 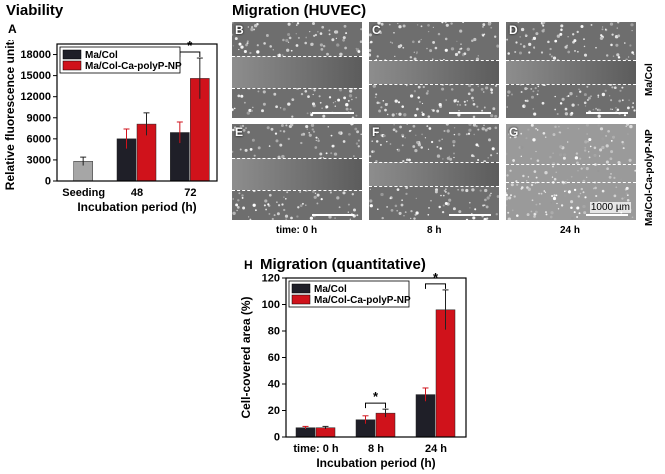 I want to click on micrograph-f: F, so click(x=434, y=172).